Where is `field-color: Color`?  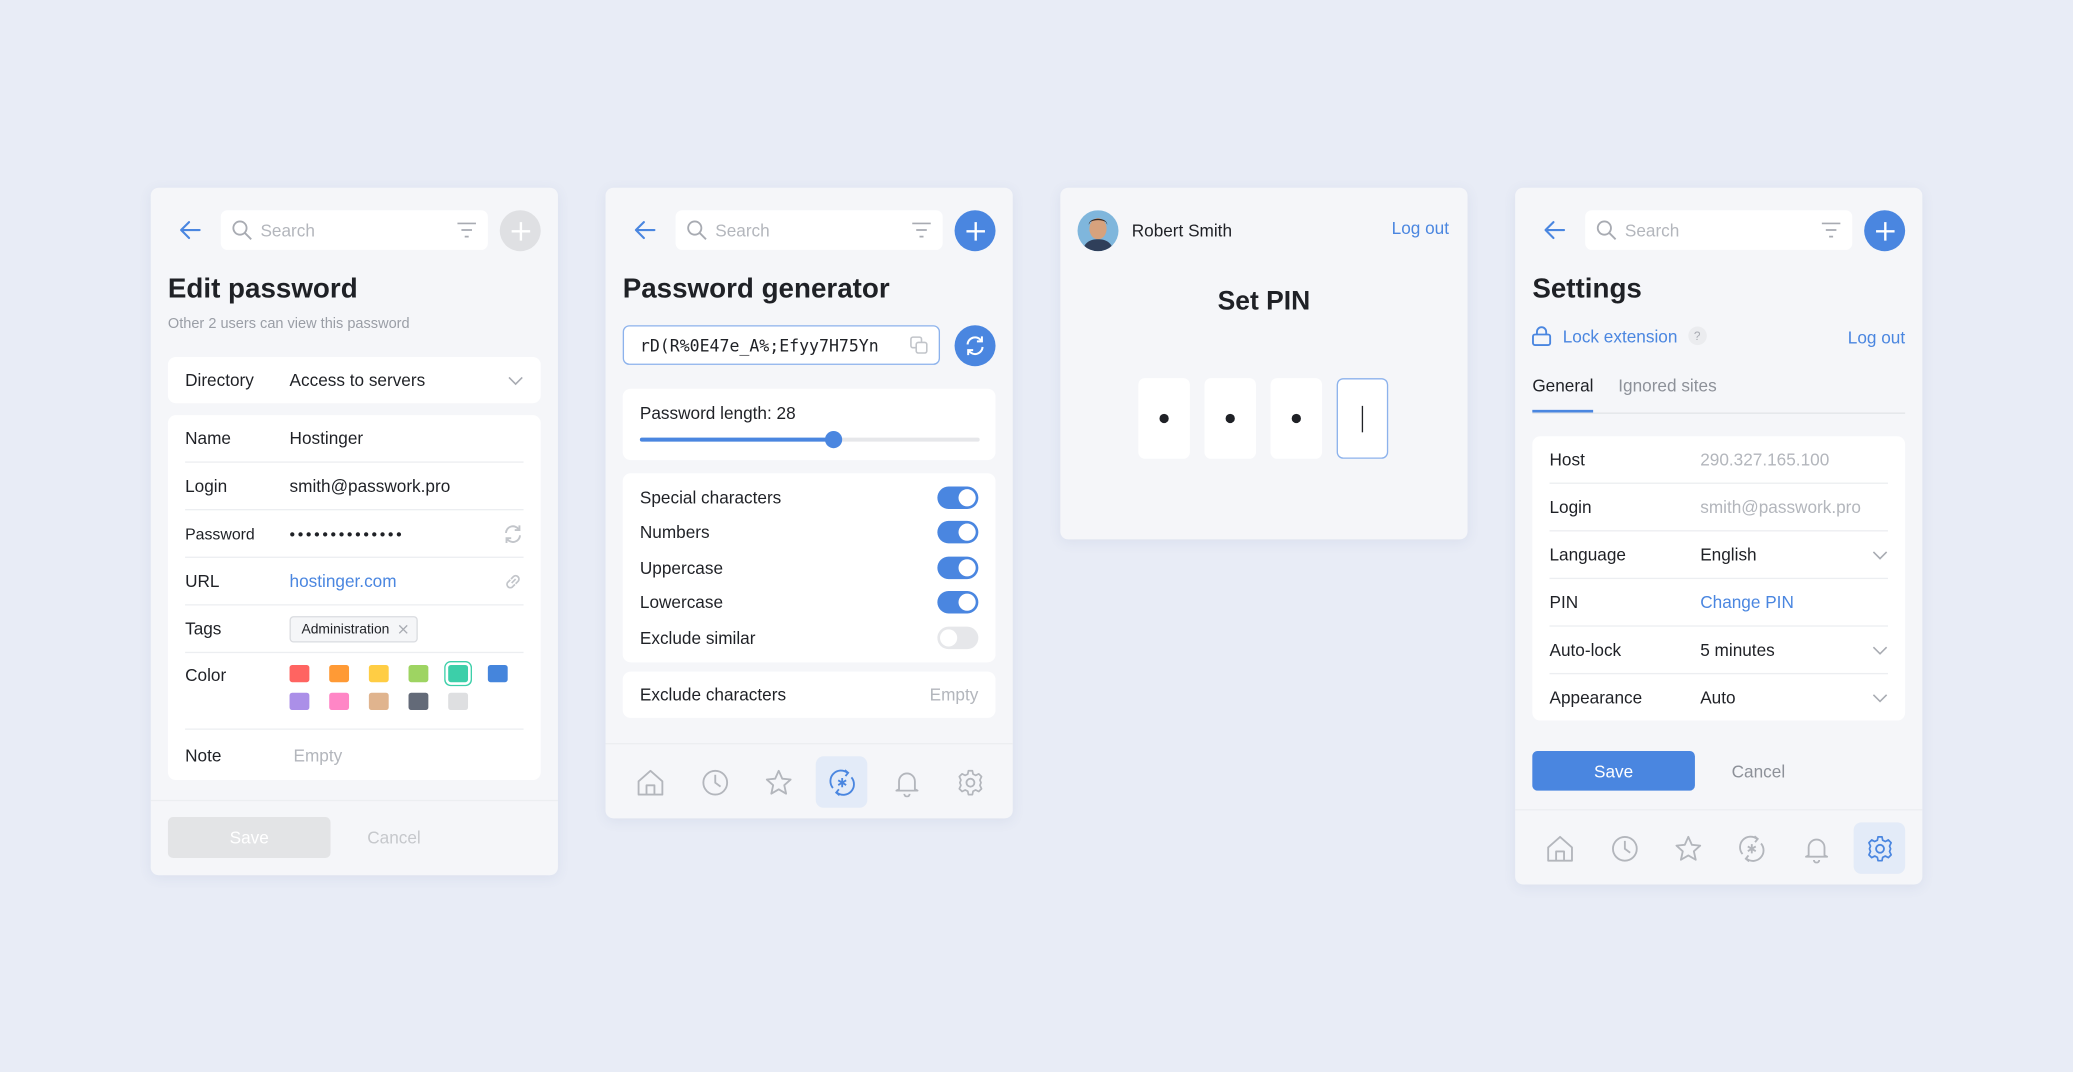 field-color: Color is located at coordinates (354, 691).